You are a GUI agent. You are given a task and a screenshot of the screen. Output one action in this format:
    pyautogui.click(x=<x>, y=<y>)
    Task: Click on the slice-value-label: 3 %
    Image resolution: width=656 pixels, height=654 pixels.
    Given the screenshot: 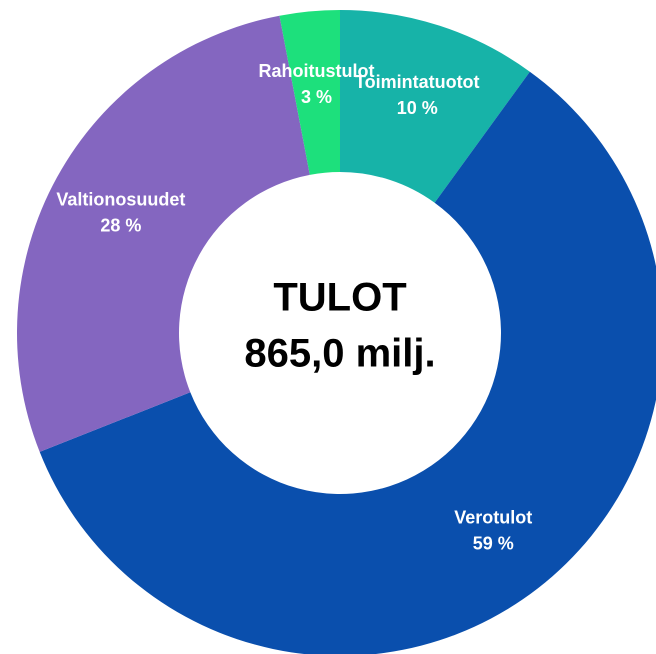 What is the action you would take?
    pyautogui.click(x=316, y=97)
    